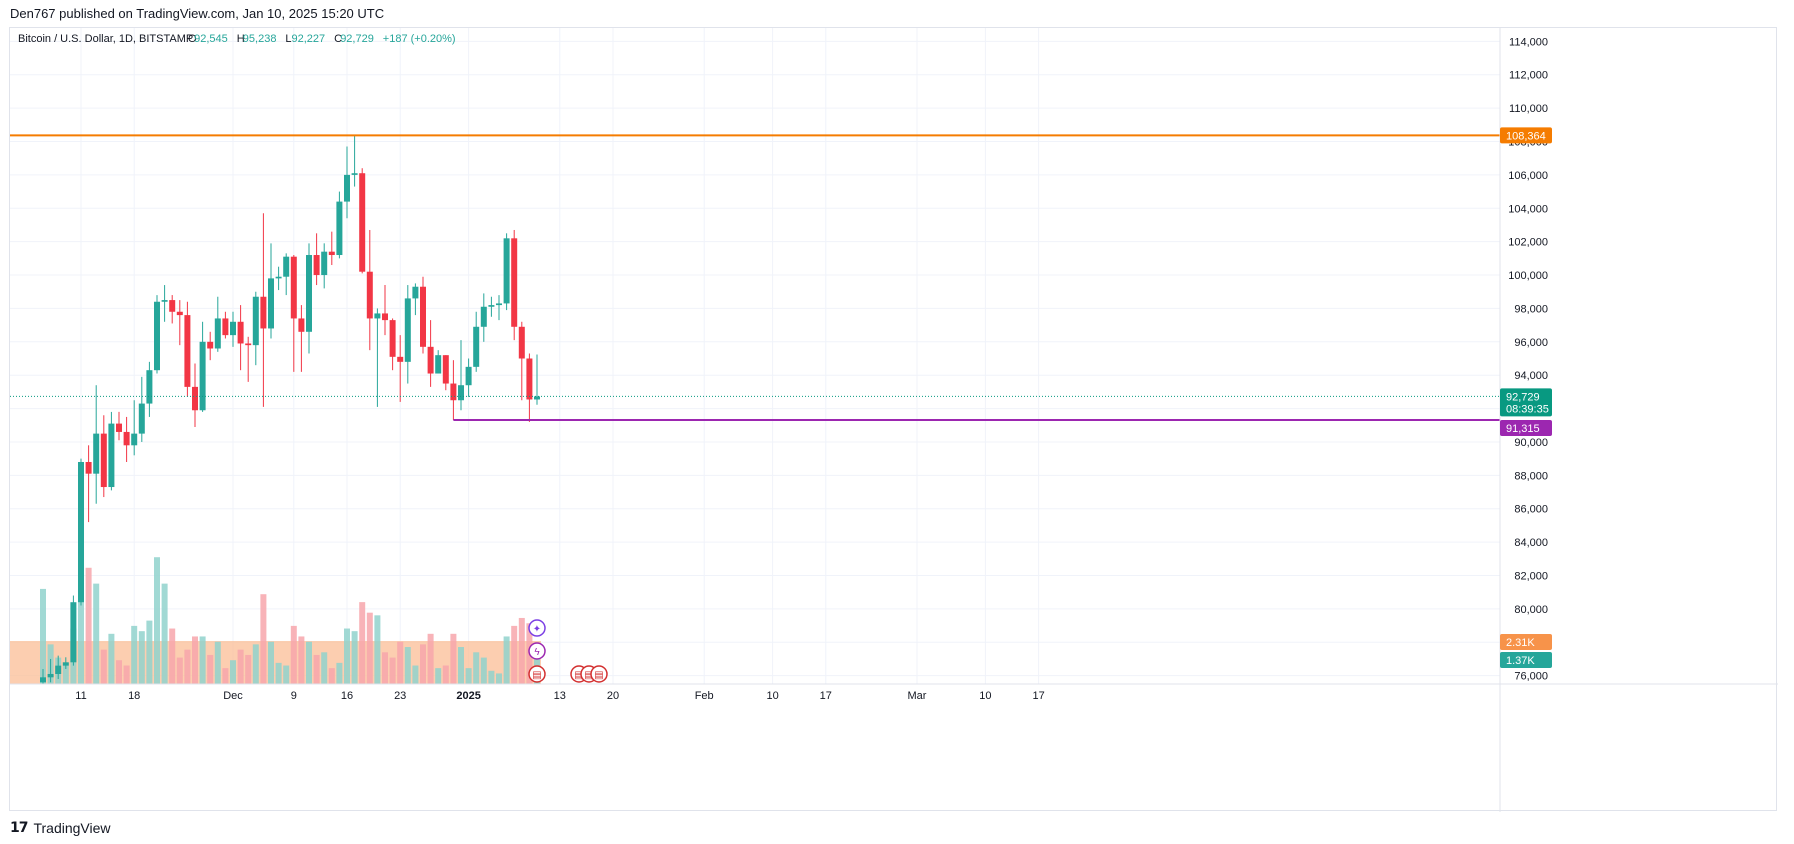  I want to click on sparkle-event-icon-glyph: ✦, so click(537, 629).